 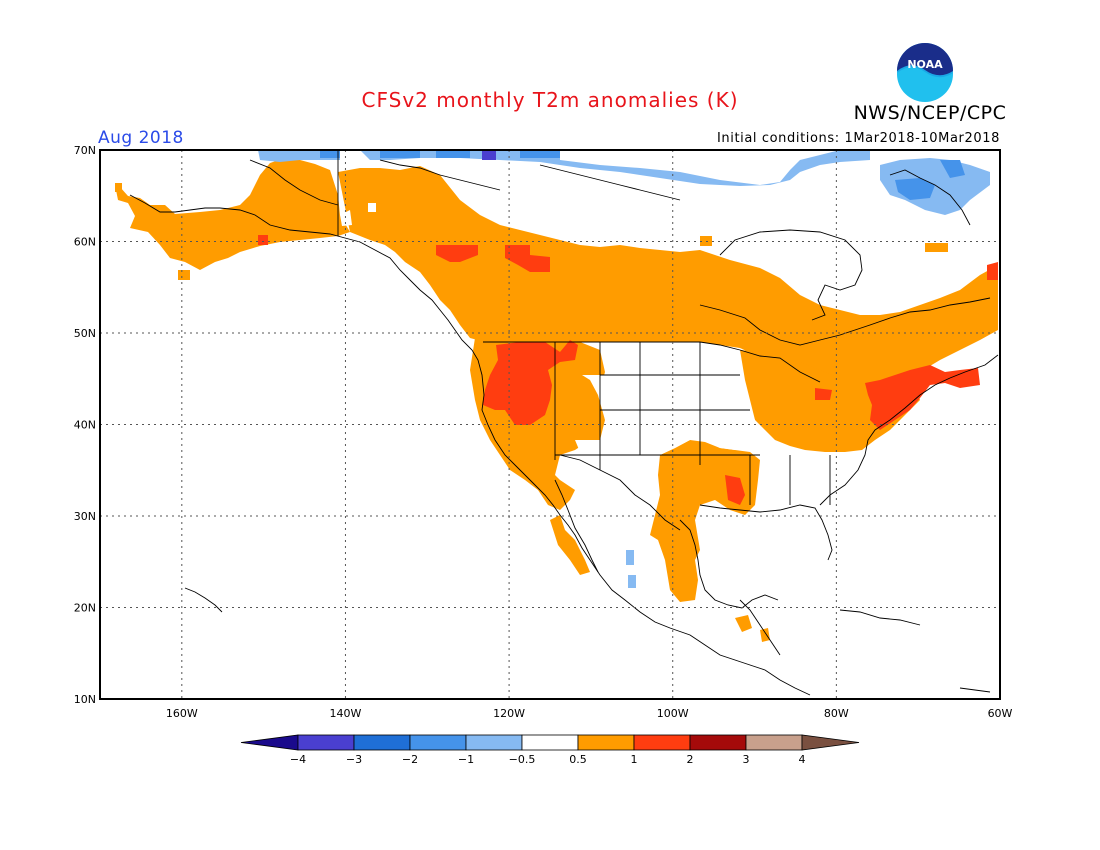 What do you see at coordinates (141, 138) in the screenshot?
I see `valid-month-label: Aug 2018` at bounding box center [141, 138].